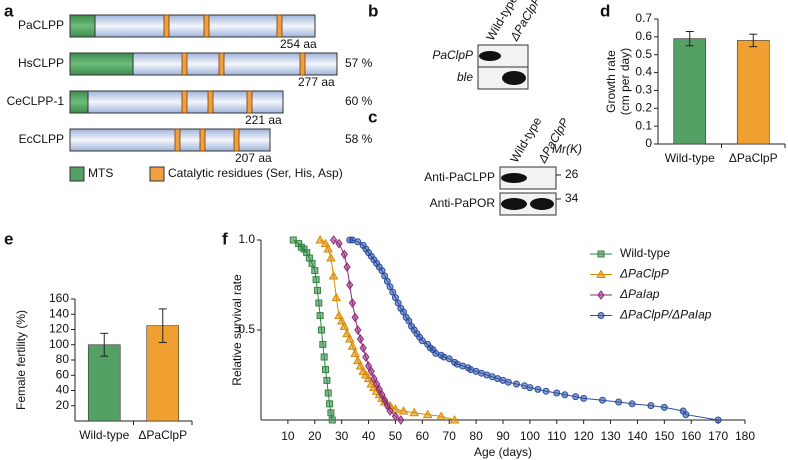 The image size is (788, 460). Describe the element at coordinates (41, 139) in the screenshot. I see `protein-name: EcCLPP` at that location.